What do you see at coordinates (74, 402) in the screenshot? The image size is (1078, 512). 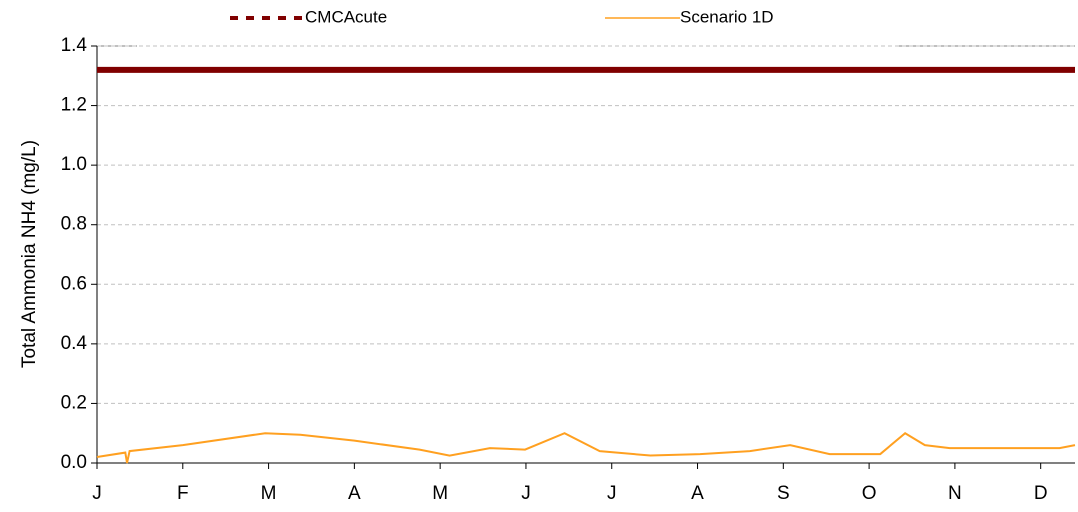 I see `y-tick-label: 0.2` at bounding box center [74, 402].